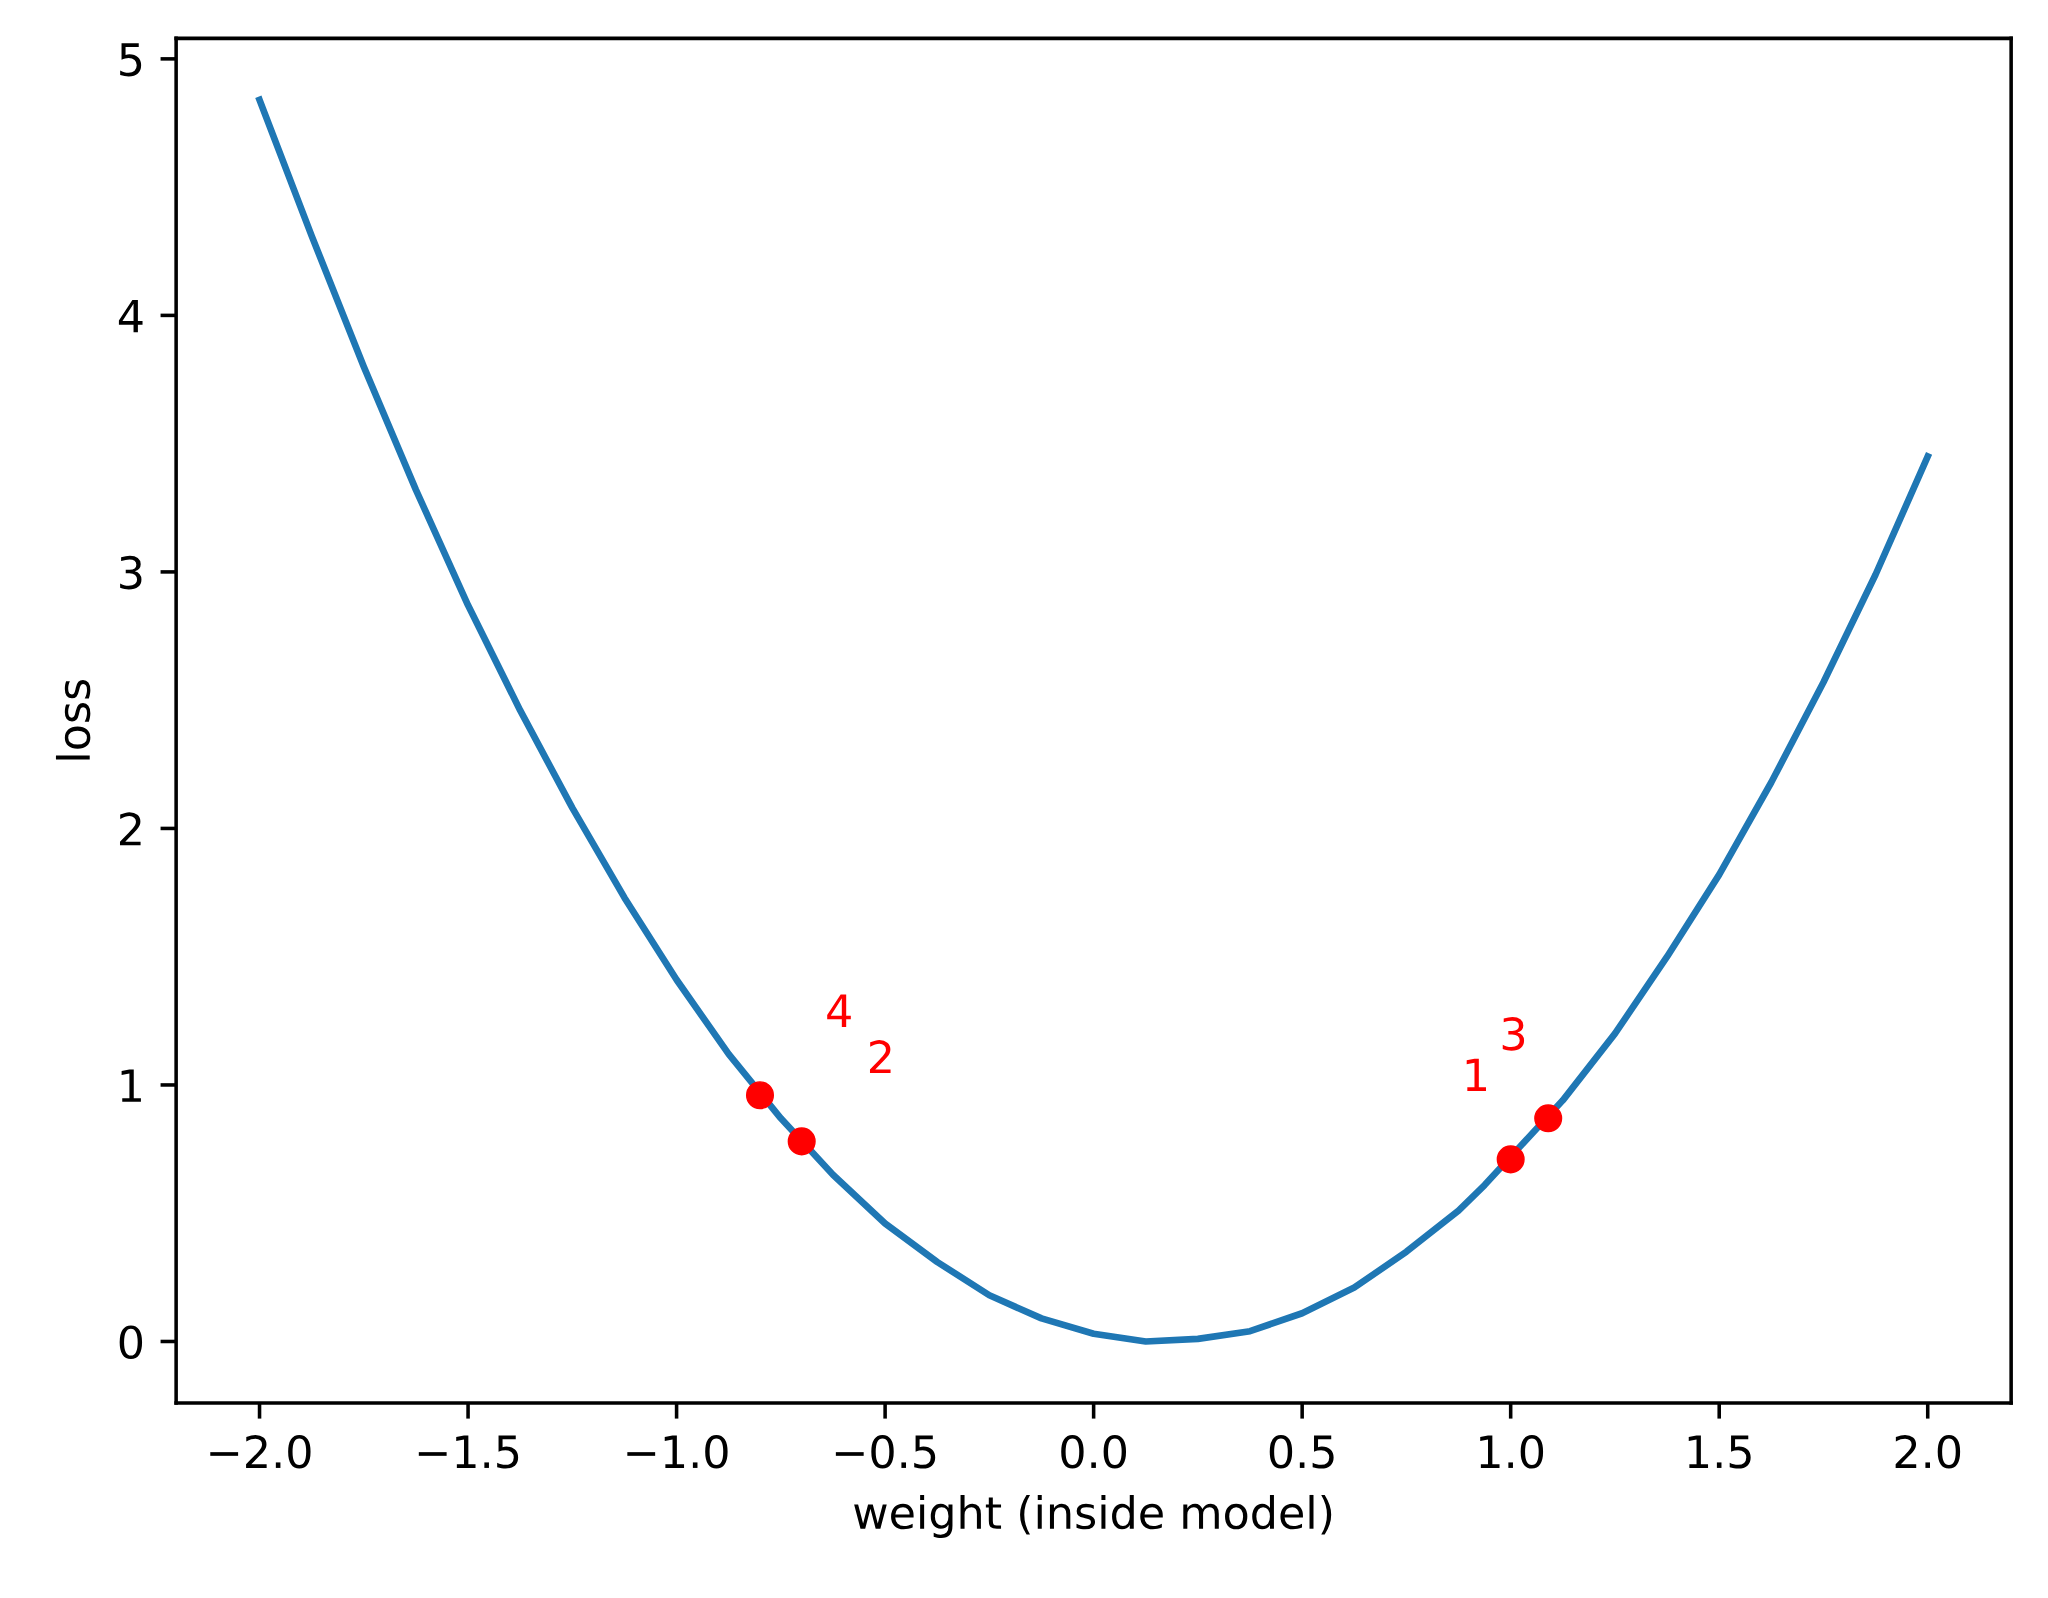 The image size is (2048, 1598). I want to click on x-tick-label: 1.5, so click(1719, 1452).